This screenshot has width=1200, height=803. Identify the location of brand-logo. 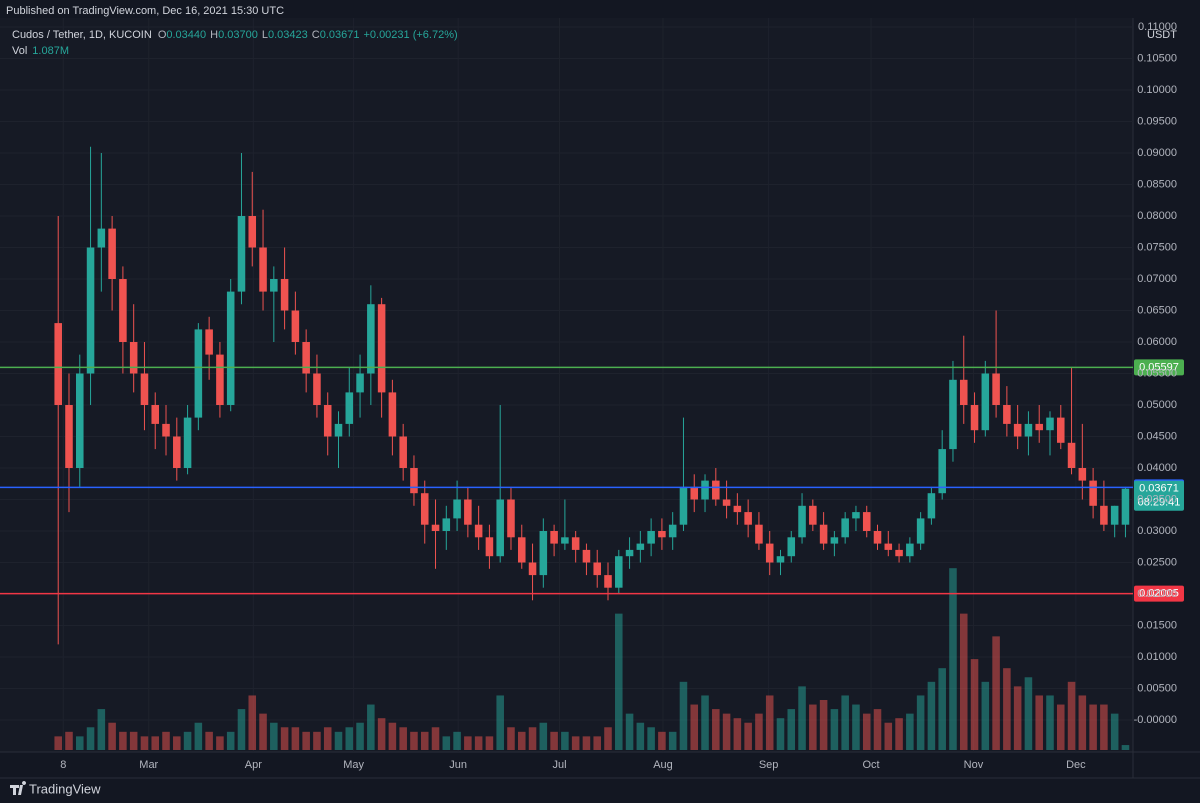
(18, 788).